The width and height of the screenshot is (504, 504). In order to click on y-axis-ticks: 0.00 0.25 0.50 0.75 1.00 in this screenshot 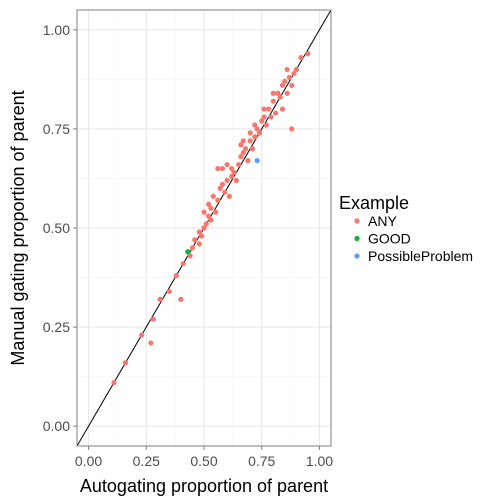, I will do `click(60, 228)`.